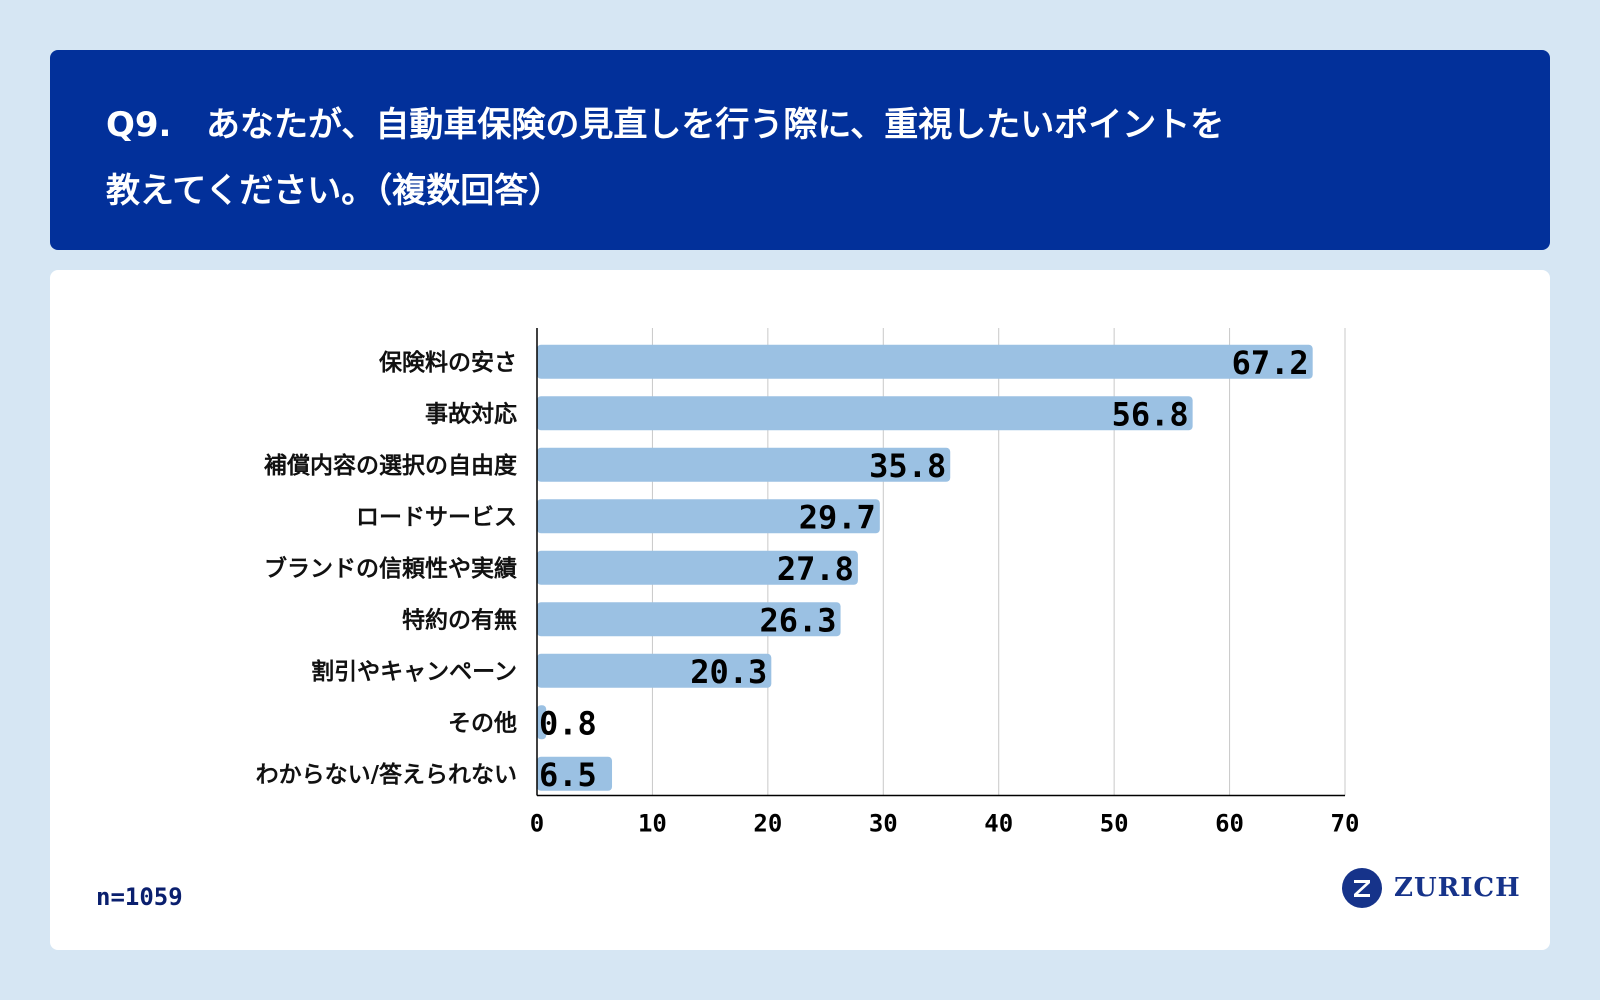 Image resolution: width=1600 pixels, height=1000 pixels. Describe the element at coordinates (1345, 824) in the screenshot. I see `x-tick-label: 70` at that location.